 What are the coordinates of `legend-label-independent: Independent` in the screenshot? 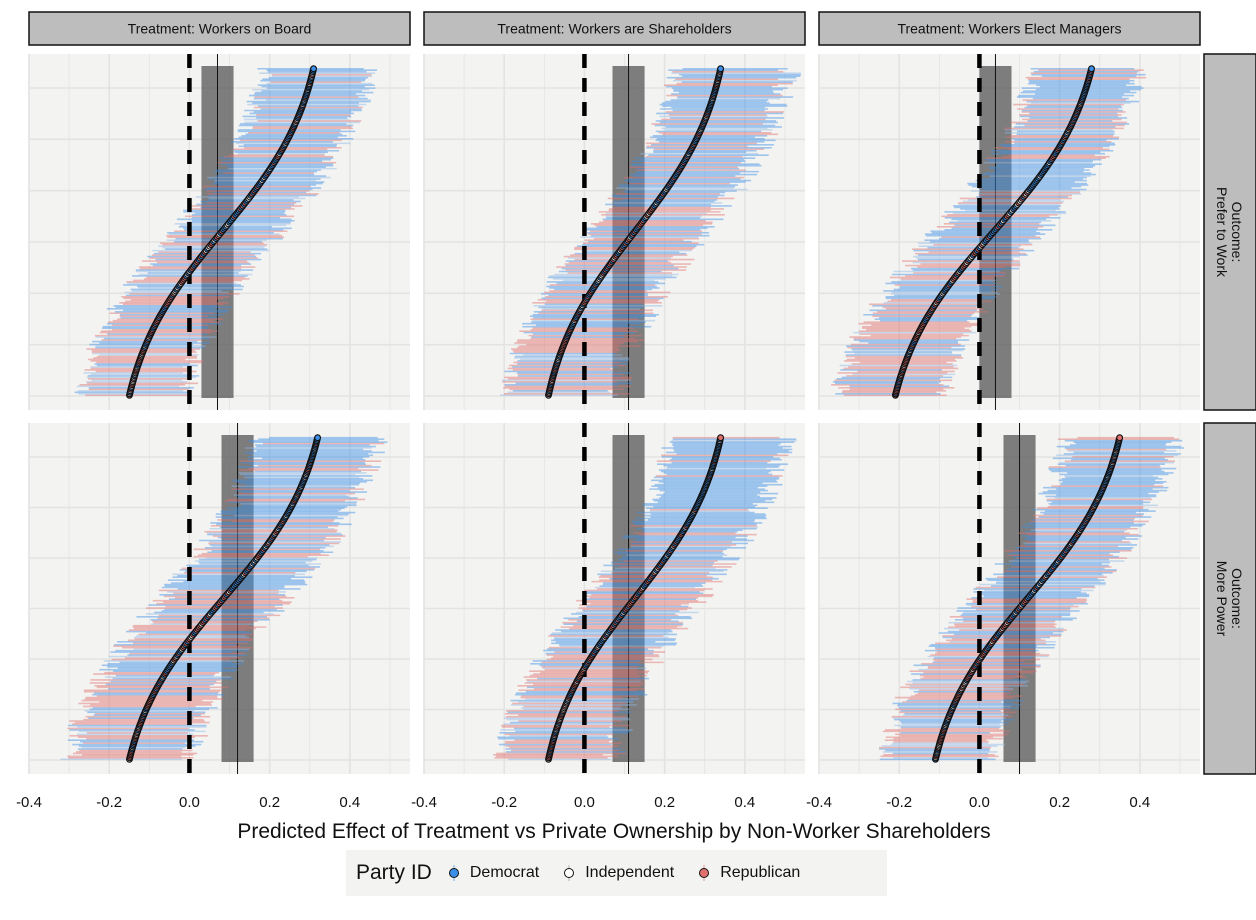 It's located at (630, 872).